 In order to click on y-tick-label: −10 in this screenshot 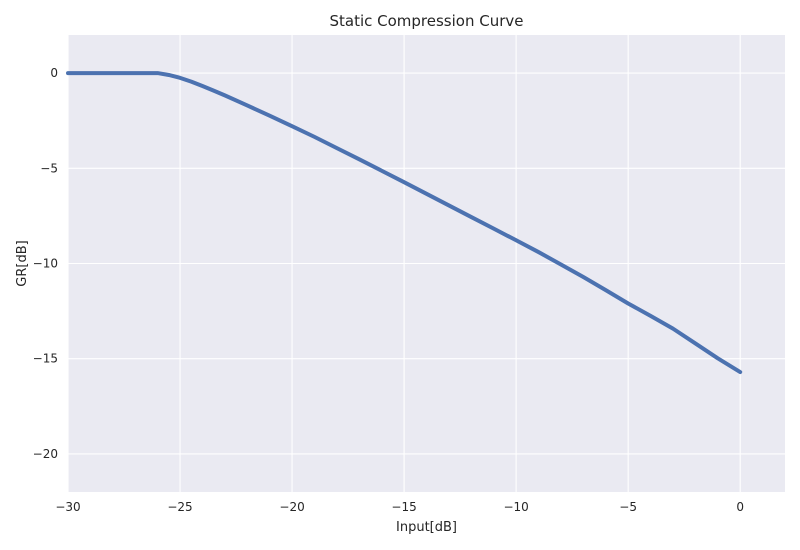, I will do `click(45, 264)`.